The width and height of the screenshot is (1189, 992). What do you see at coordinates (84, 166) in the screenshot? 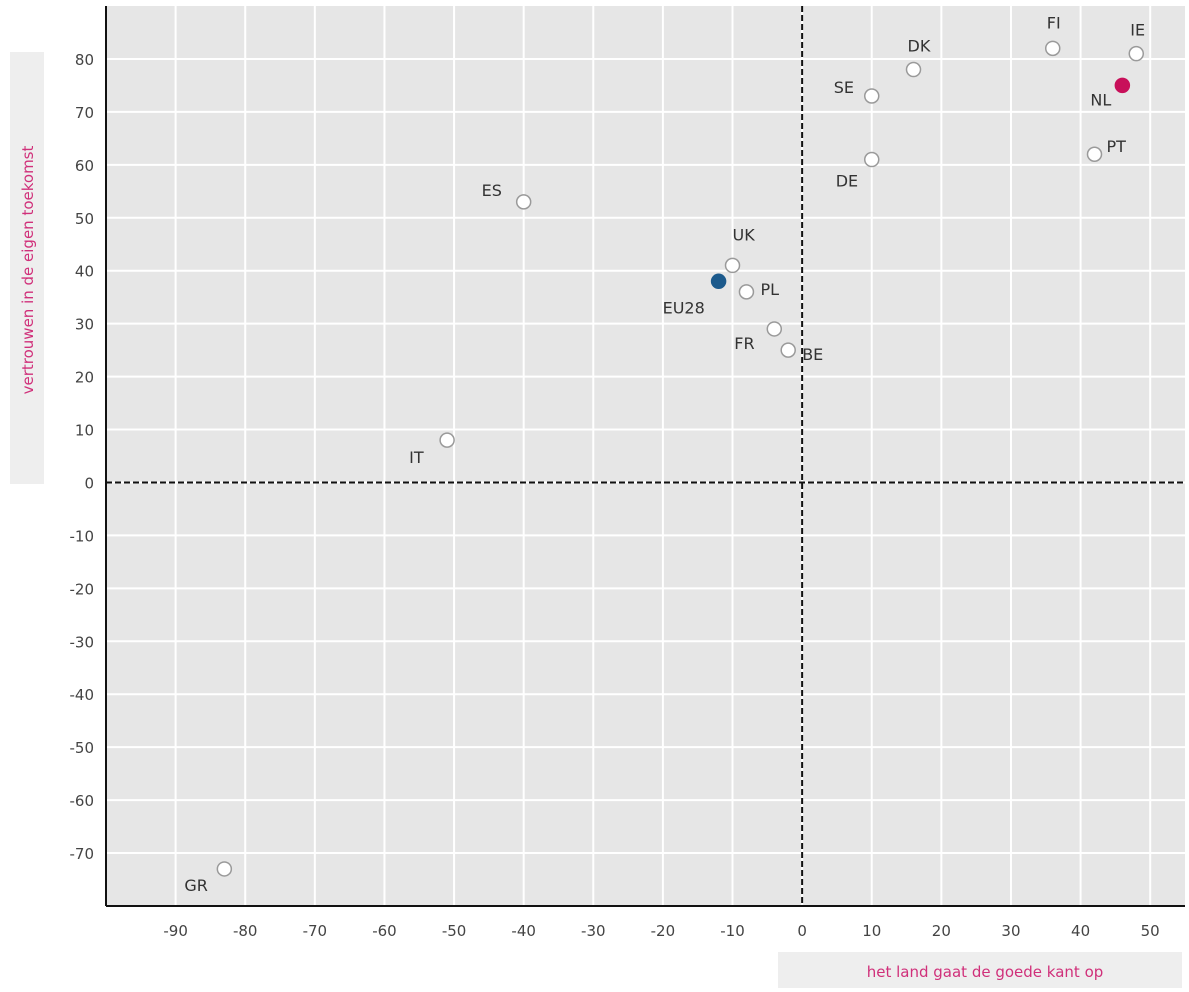
I see `y-tick-label-2: 60` at bounding box center [84, 166].